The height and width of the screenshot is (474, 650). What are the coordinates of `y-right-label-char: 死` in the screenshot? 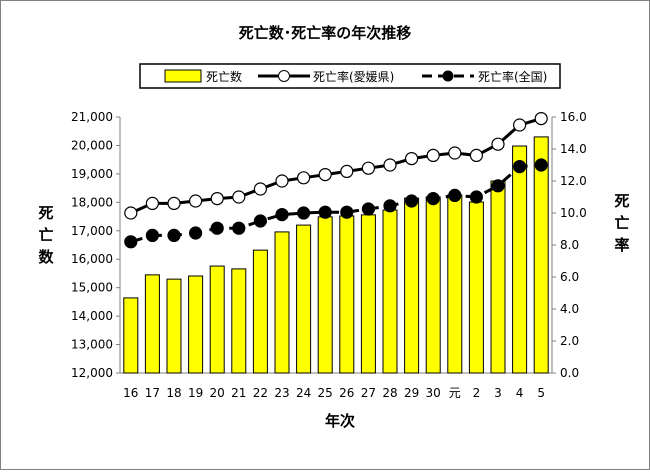 It's located at (621, 201).